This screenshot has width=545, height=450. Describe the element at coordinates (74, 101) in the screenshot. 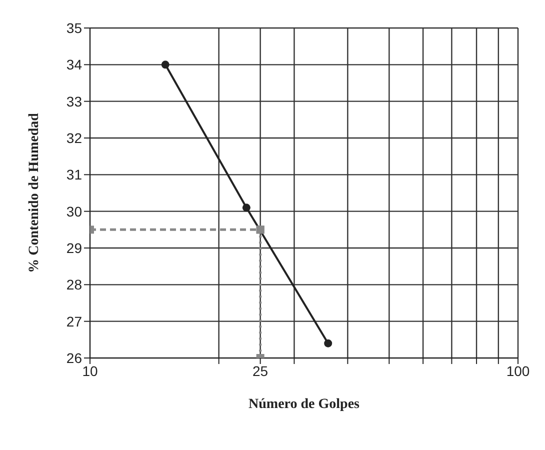

I see `y-tick-label: 33` at that location.